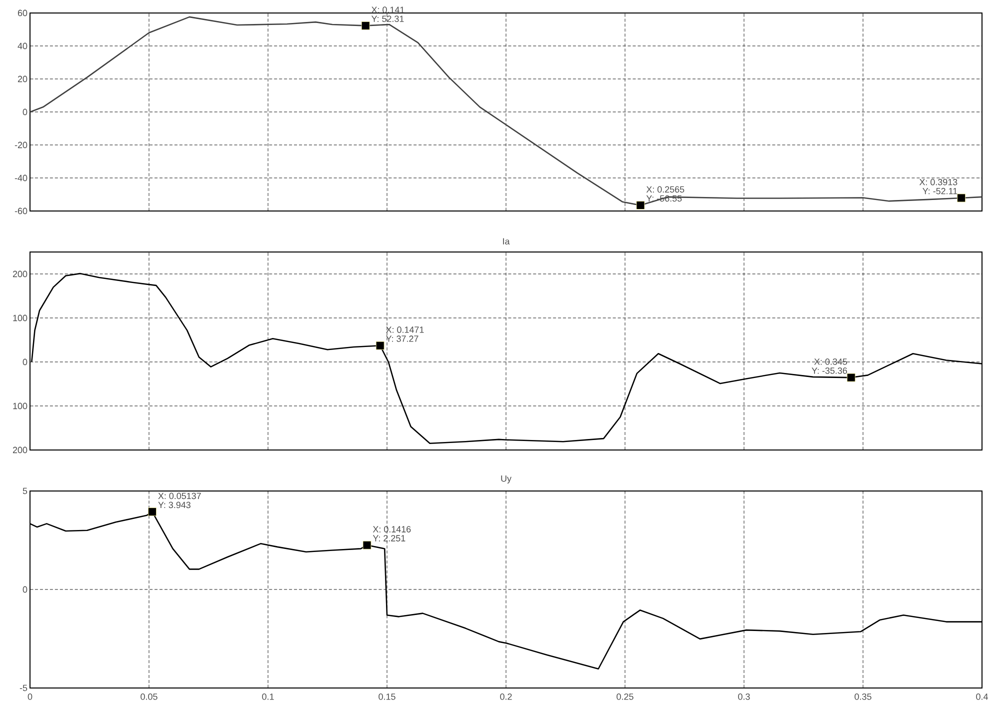  I want to click on x-tick-label: 0.3, so click(744, 697).